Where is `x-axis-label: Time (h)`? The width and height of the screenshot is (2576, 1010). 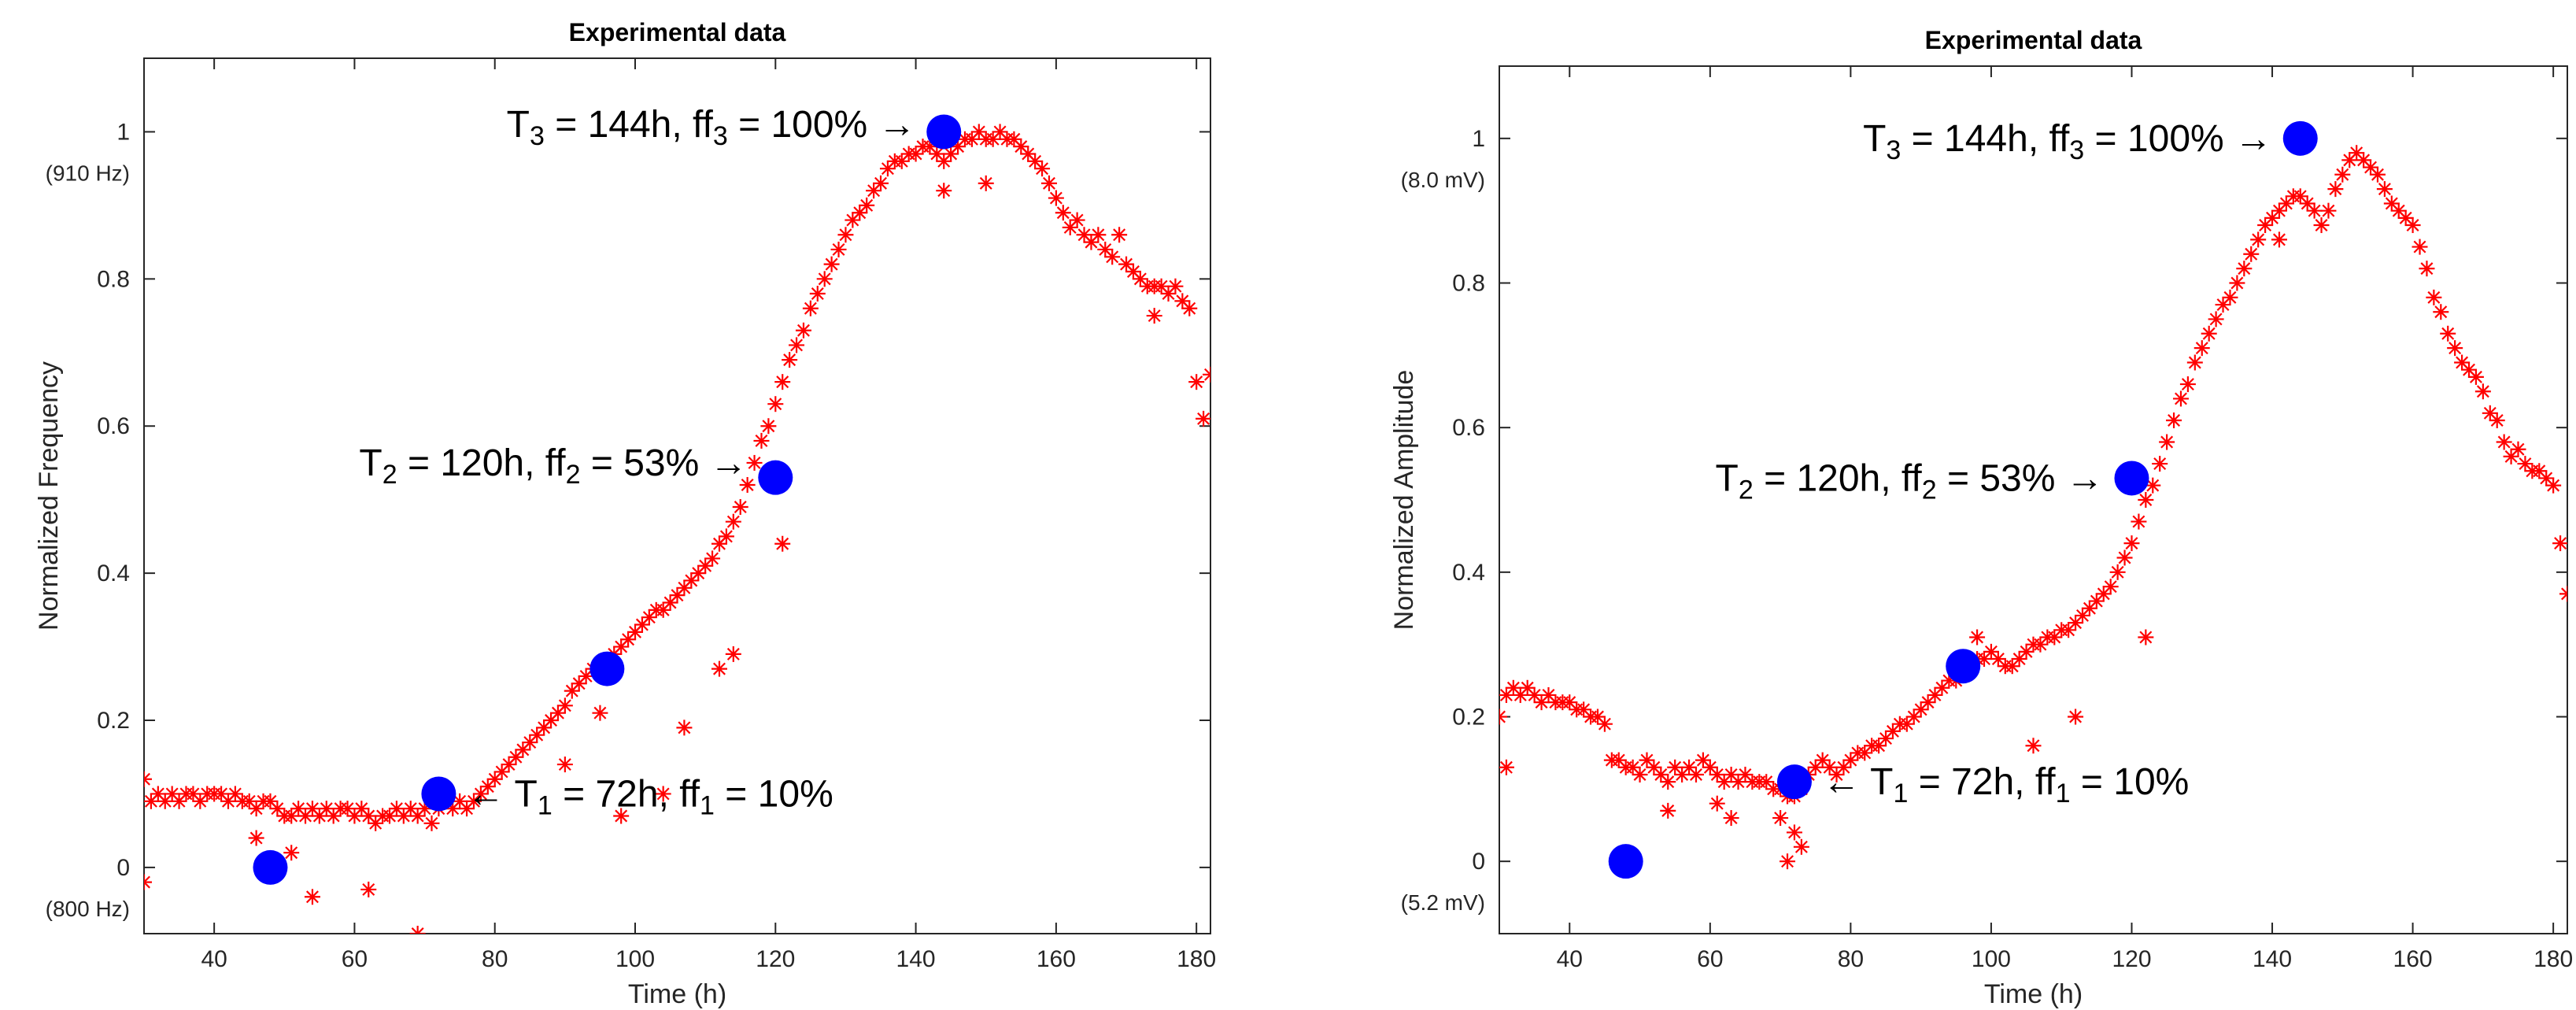 x-axis-label: Time (h) is located at coordinates (677, 994).